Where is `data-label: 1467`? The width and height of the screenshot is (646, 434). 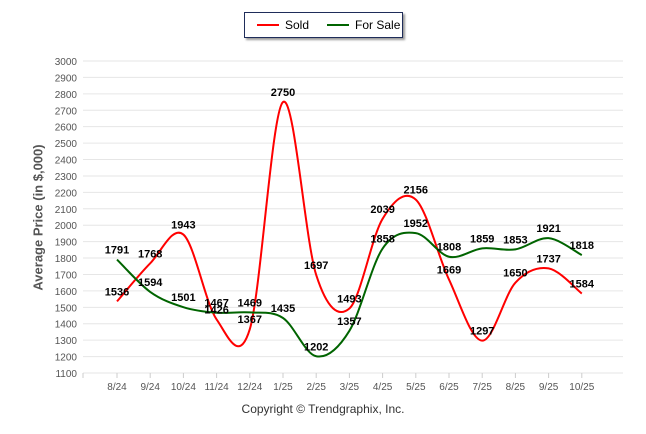
data-label: 1467 is located at coordinates (216, 304).